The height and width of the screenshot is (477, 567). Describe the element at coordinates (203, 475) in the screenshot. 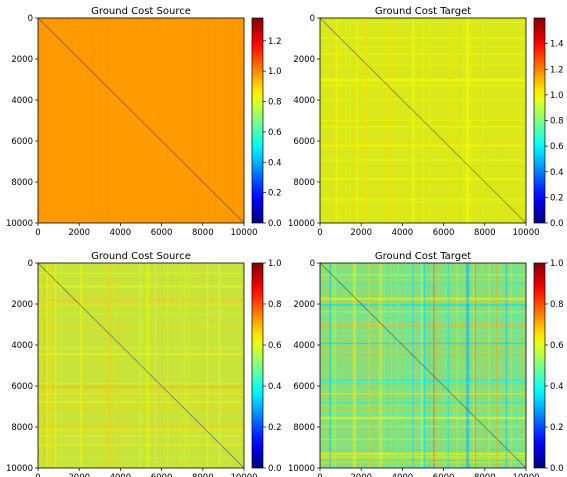

I see `x-tick-label: 8000` at that location.